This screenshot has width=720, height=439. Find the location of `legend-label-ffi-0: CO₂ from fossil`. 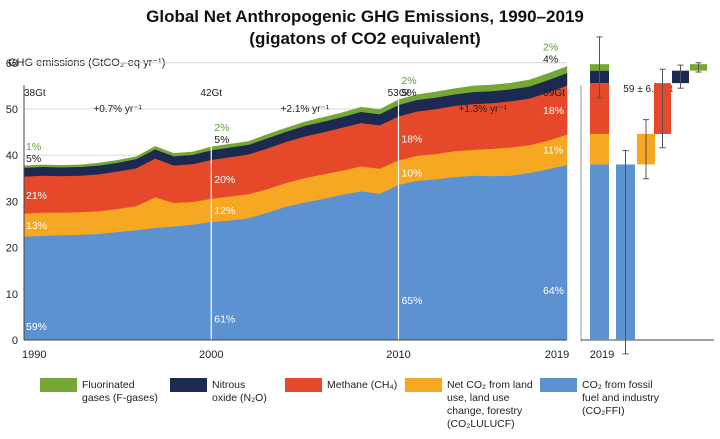

legend-label-ffi-0: CO₂ from fossil is located at coordinates (617, 385).